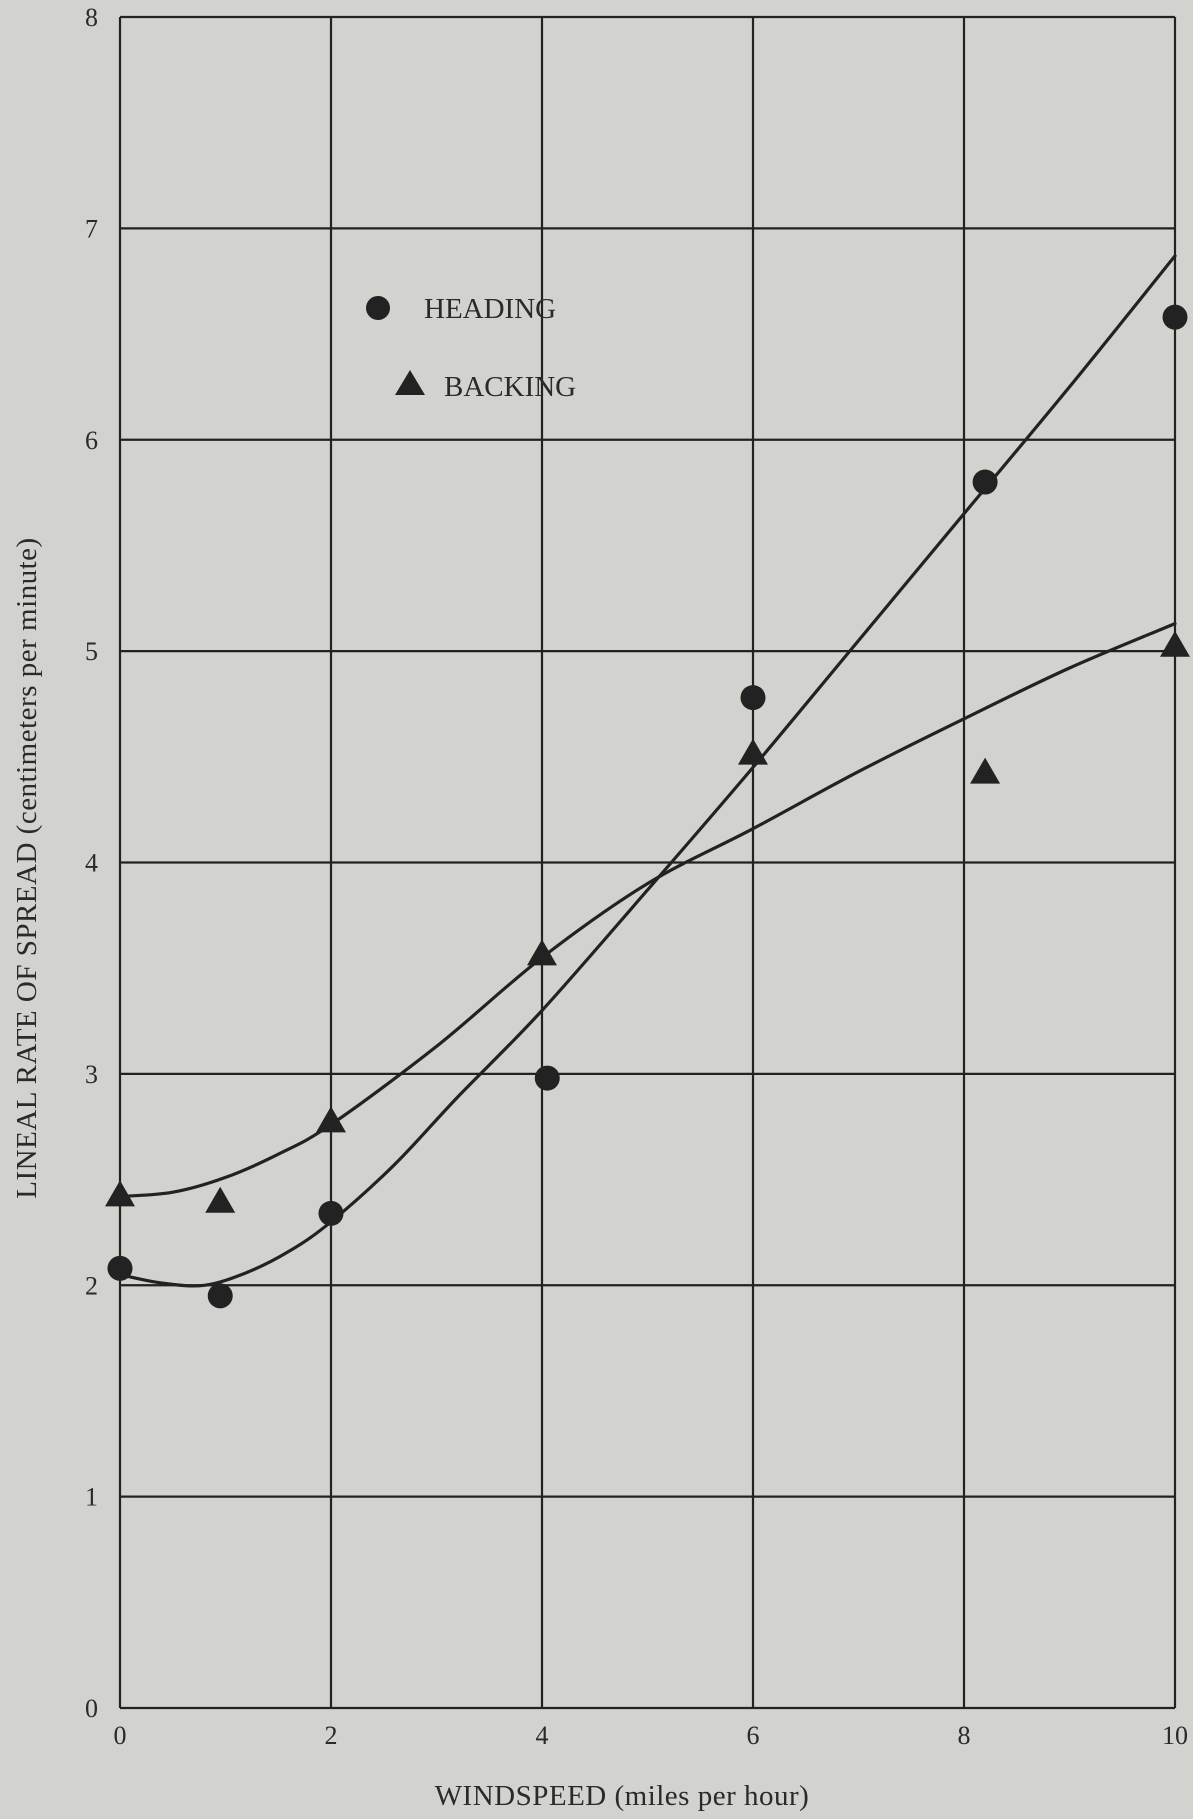  What do you see at coordinates (91, 1708) in the screenshot?
I see `y-tick-label-0: 0` at bounding box center [91, 1708].